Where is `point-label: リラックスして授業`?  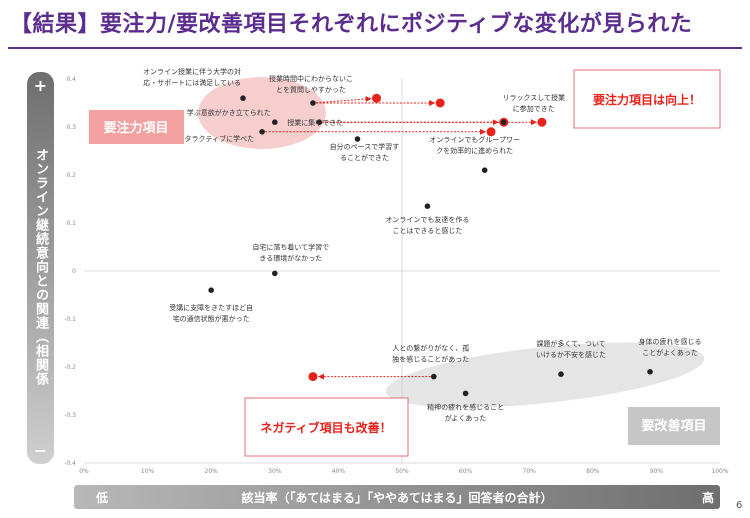
point-label: リラックスして授業 is located at coordinates (533, 97).